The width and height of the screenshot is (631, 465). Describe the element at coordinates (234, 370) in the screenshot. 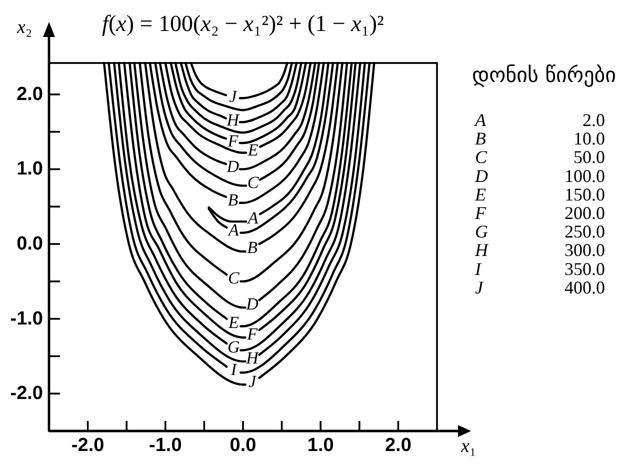

I see `series-label: I` at that location.